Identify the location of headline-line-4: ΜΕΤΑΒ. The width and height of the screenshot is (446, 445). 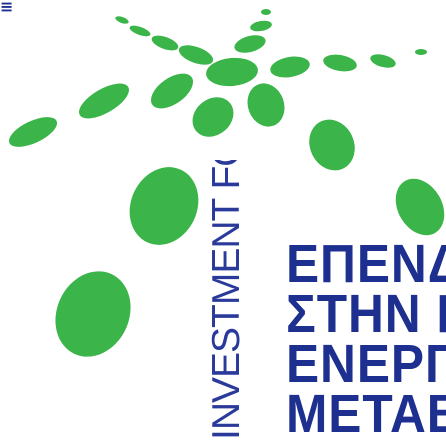
(366, 414).